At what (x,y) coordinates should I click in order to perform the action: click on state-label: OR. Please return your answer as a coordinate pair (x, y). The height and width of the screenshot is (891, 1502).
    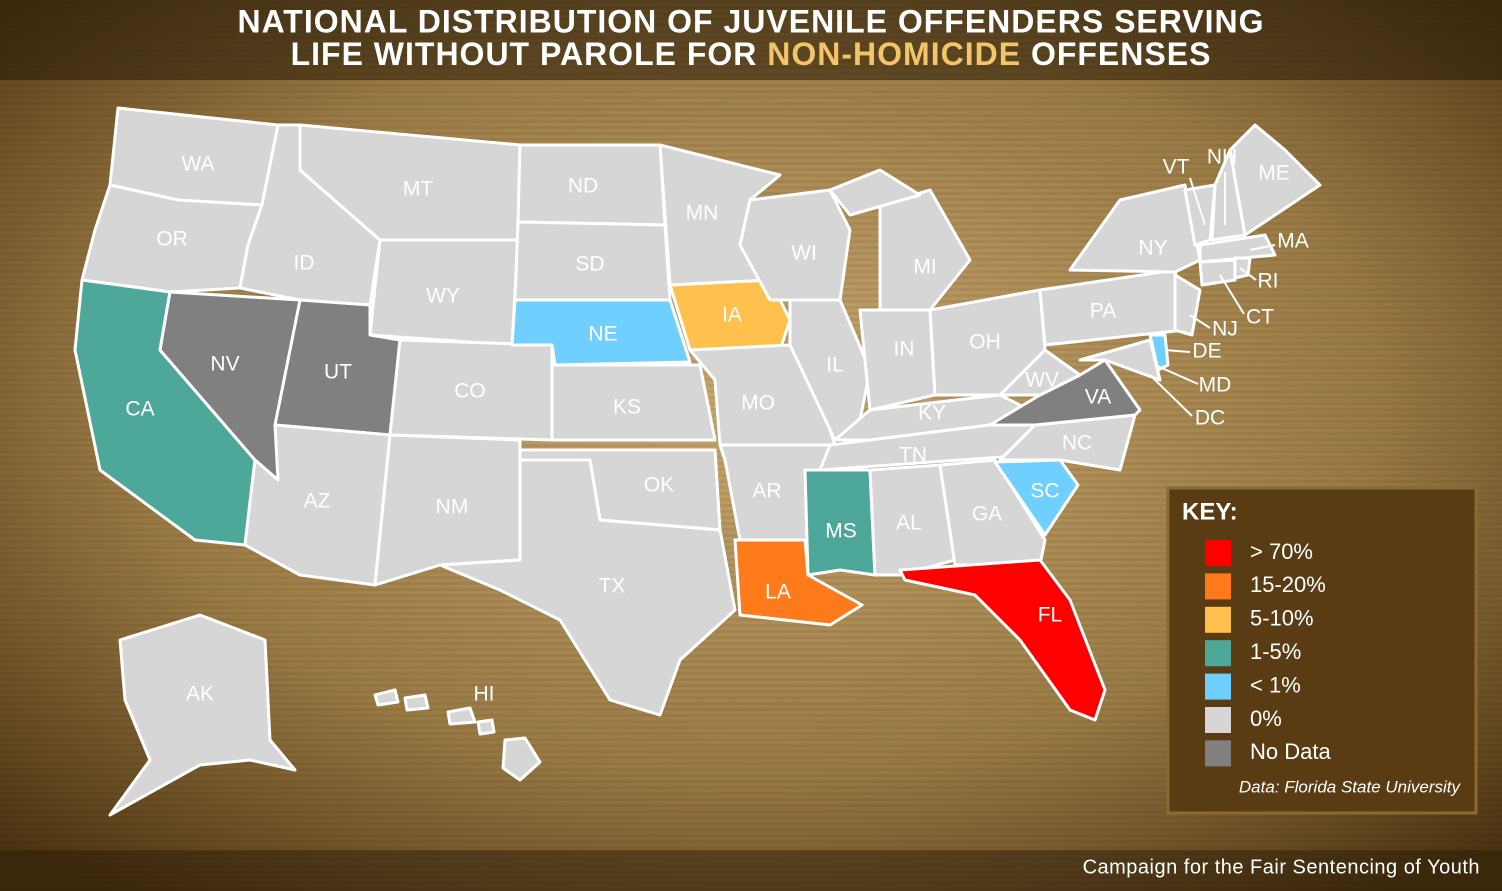
    Looking at the image, I should click on (172, 239).